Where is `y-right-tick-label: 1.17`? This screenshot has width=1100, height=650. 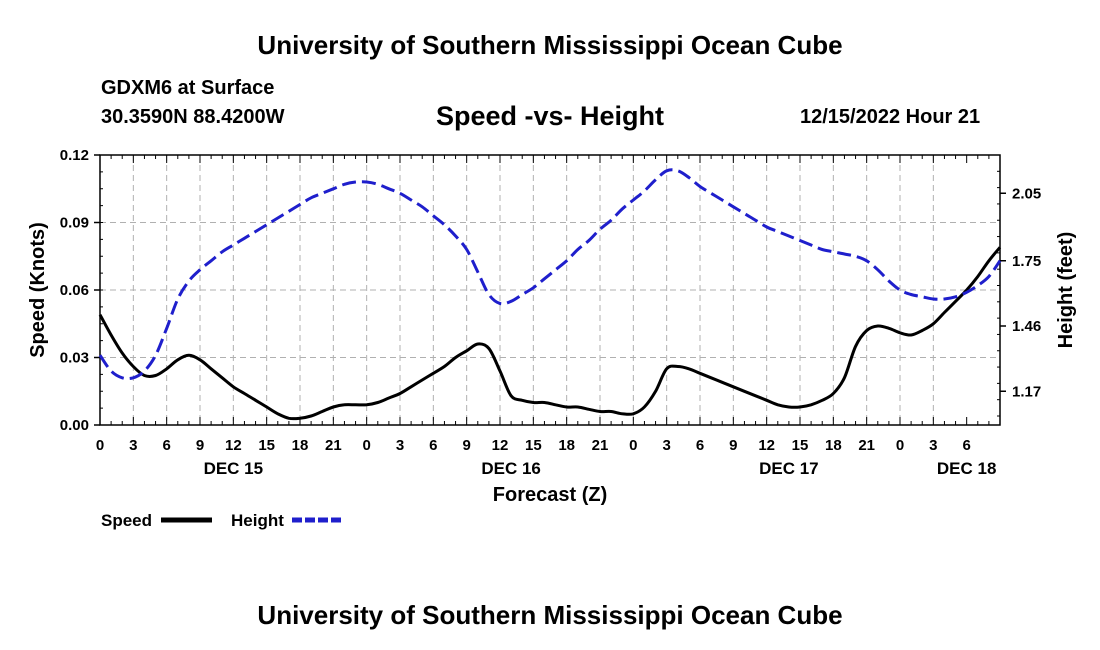
y-right-tick-label: 1.17 is located at coordinates (1026, 391).